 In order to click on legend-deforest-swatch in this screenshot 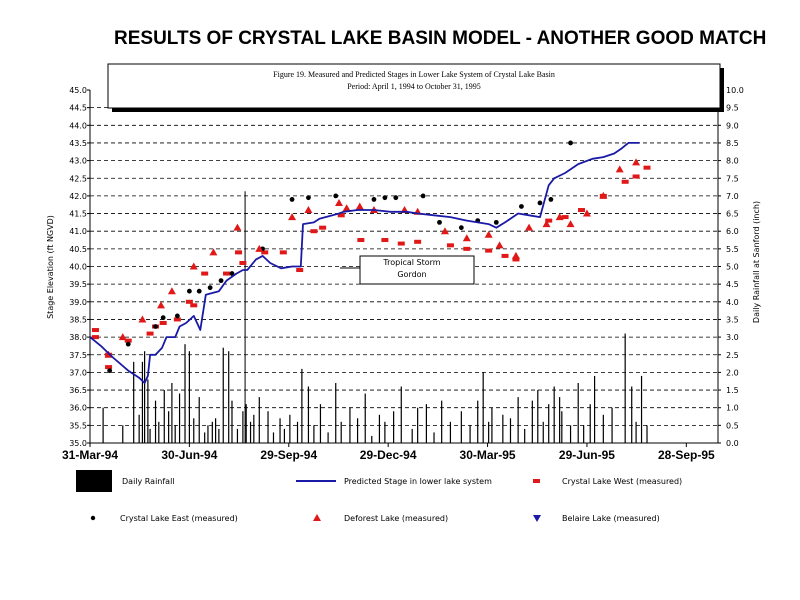, I will do `click(317, 517)`.